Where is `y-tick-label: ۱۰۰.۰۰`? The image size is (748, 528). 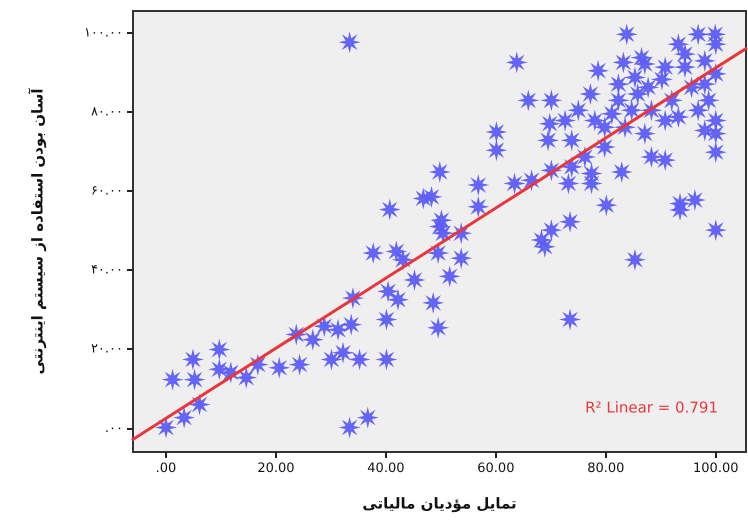
y-tick-label: ۱۰۰.۰۰ is located at coordinates (103, 32).